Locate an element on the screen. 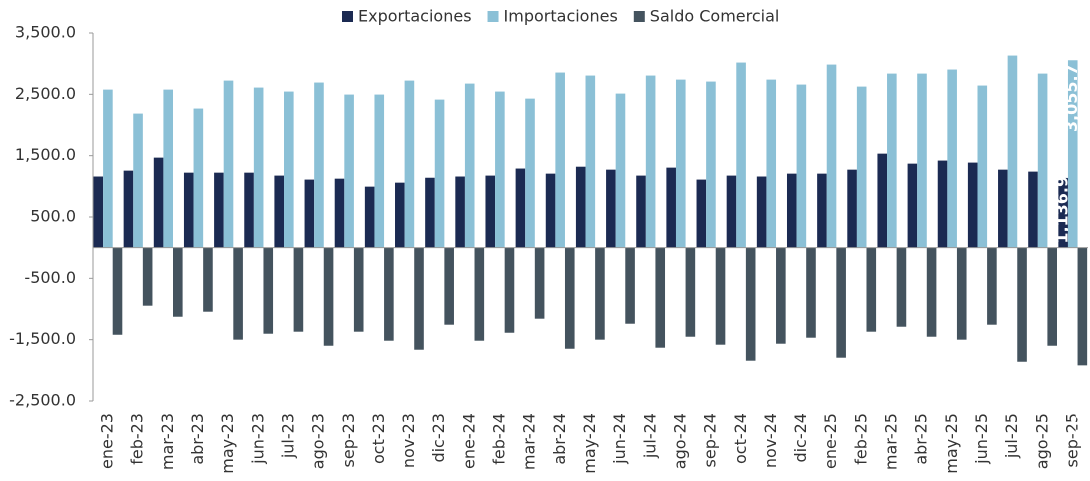 This screenshot has height=481, width=1090. y-tick-label: 3,500.0 is located at coordinates (45, 32).